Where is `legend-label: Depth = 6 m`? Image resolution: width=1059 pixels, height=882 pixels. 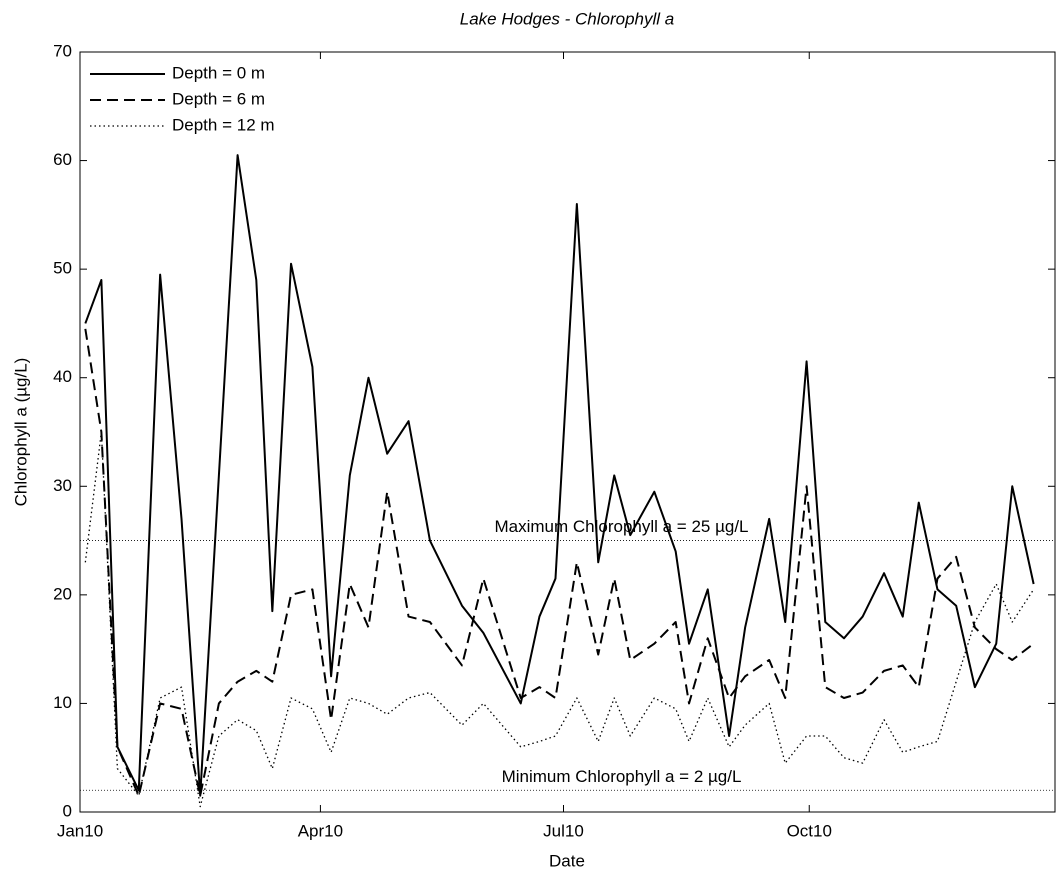 legend-label: Depth = 6 m is located at coordinates (218, 98).